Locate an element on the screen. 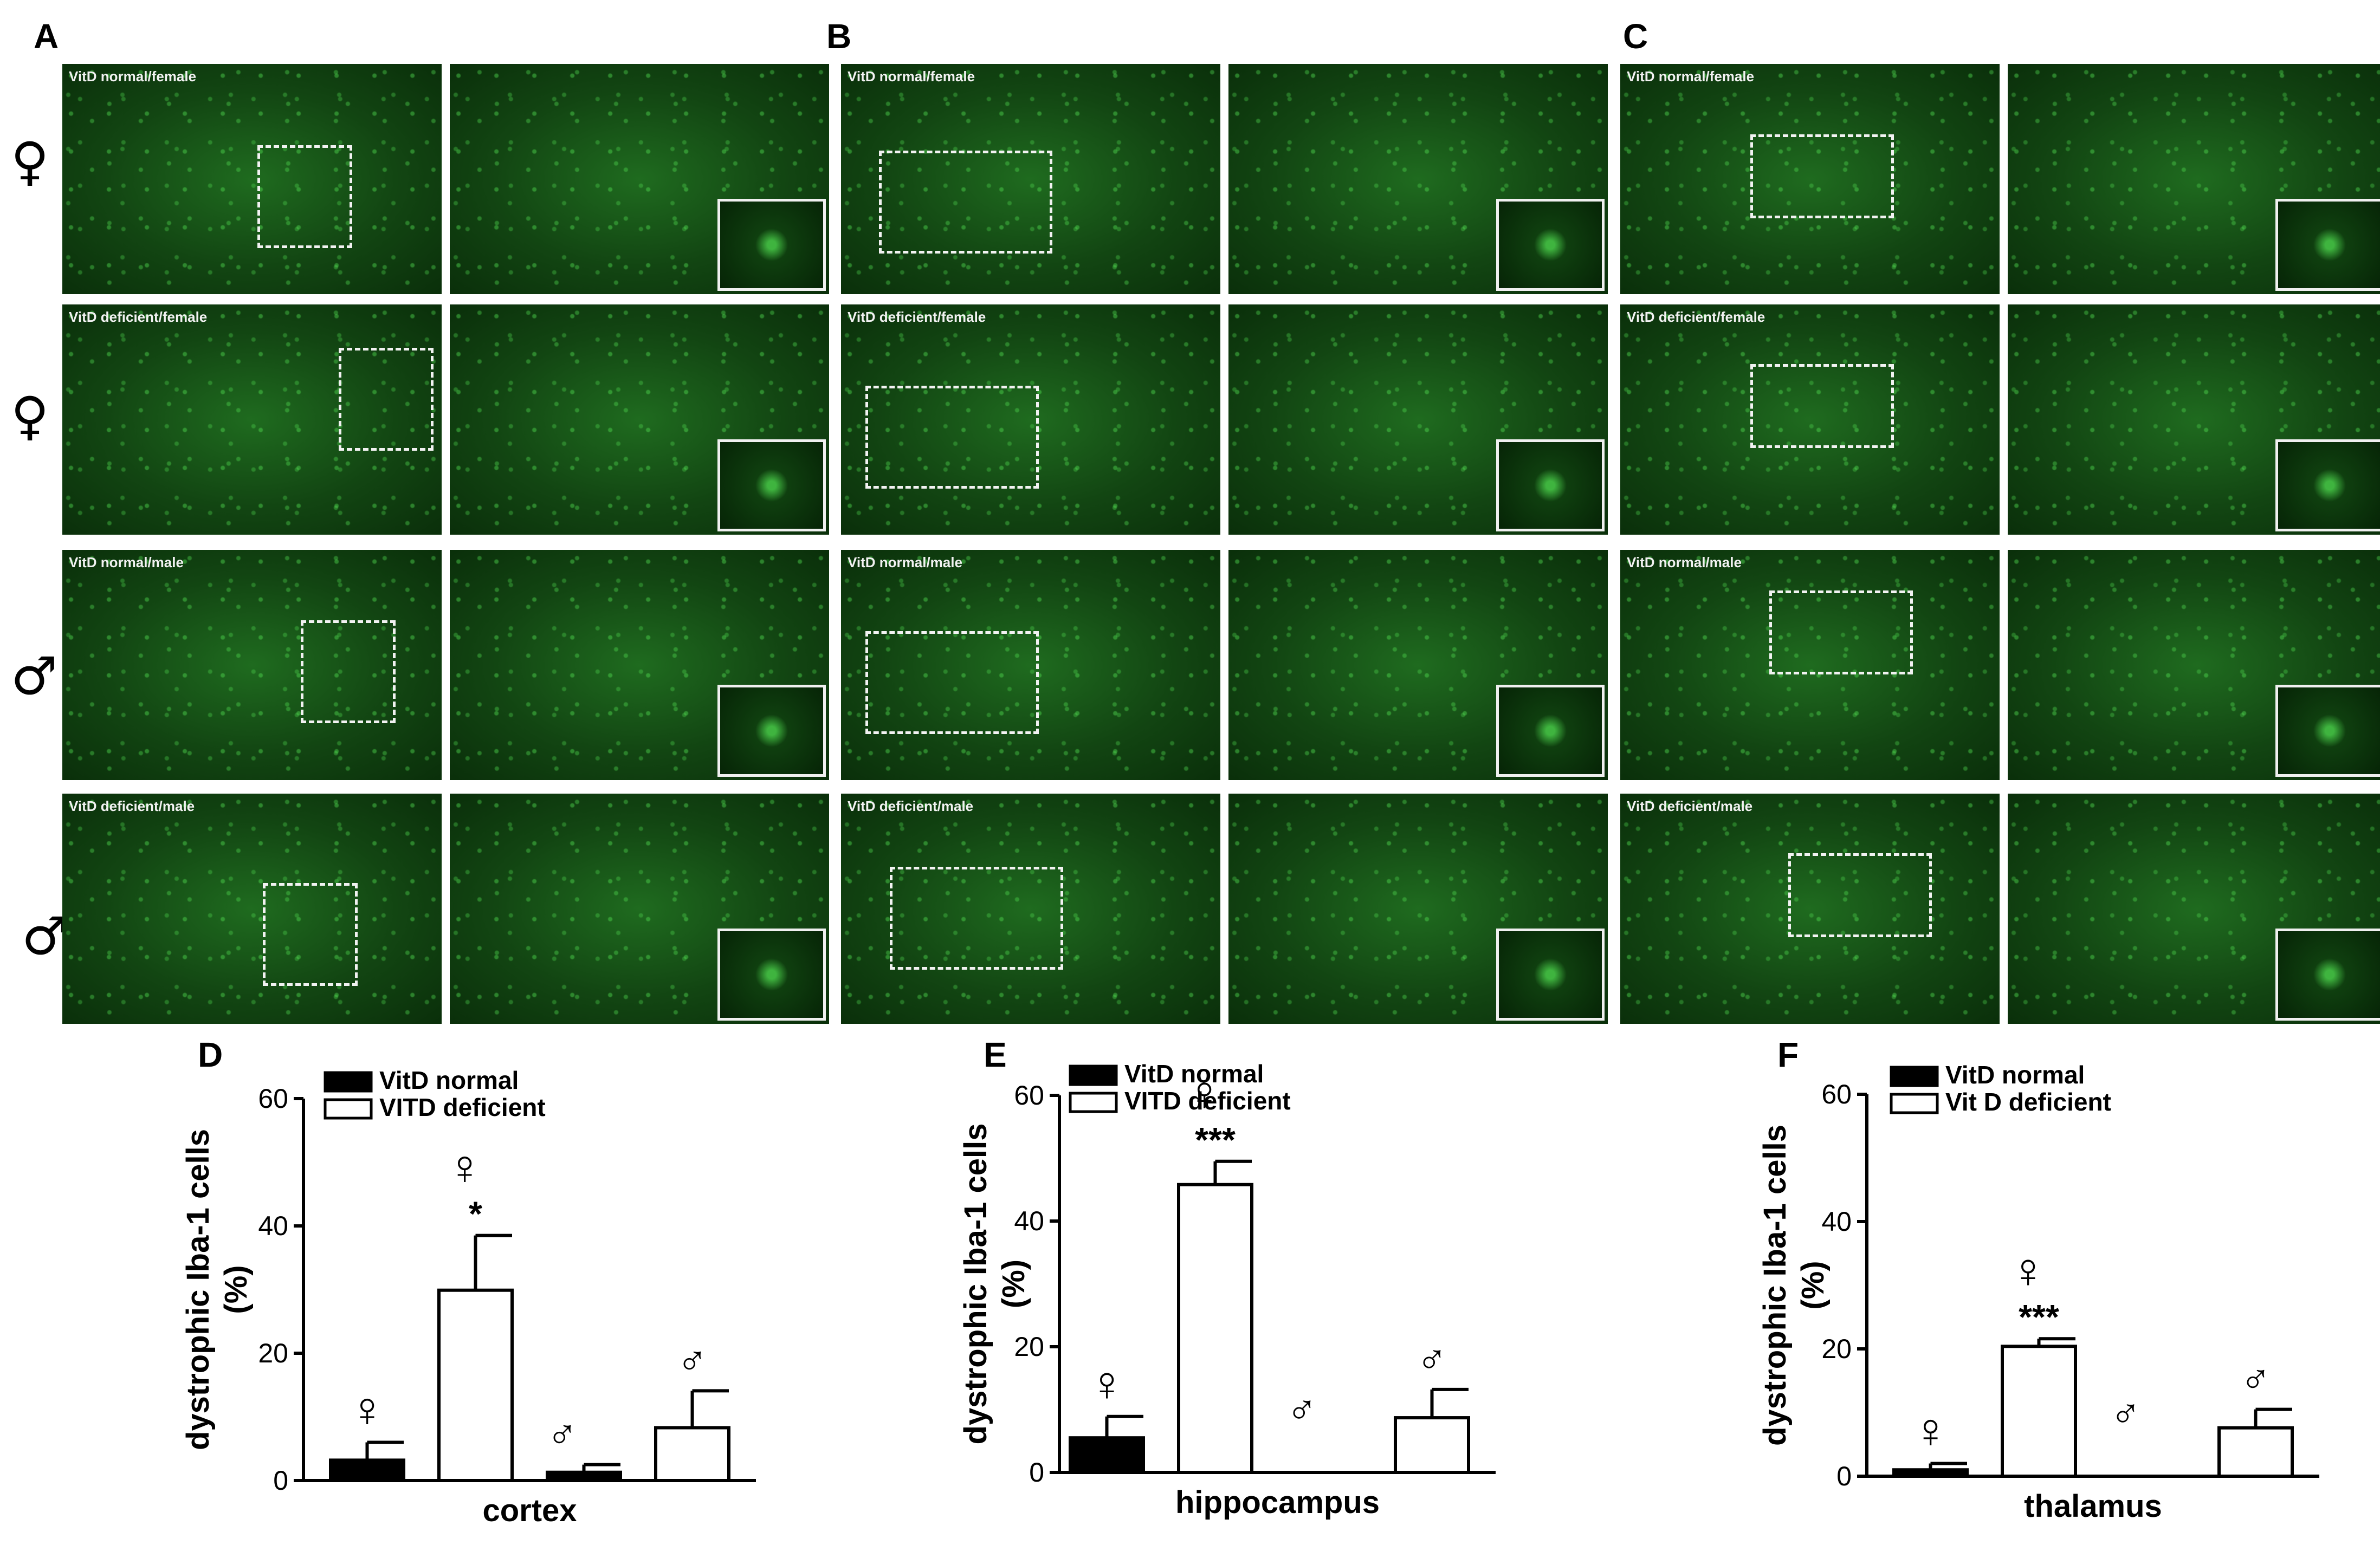  micrograph-b-overview-1: VitD normal/female is located at coordinates (1030, 179).